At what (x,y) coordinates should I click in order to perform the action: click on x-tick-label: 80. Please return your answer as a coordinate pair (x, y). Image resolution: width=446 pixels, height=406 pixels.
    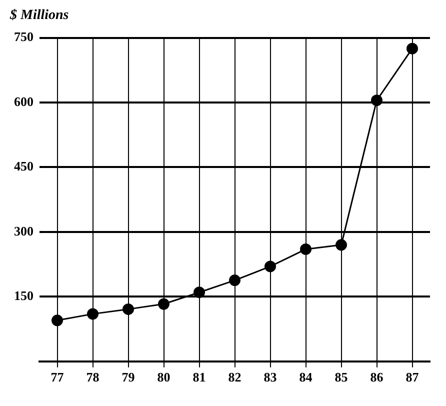
    Looking at the image, I should click on (163, 377).